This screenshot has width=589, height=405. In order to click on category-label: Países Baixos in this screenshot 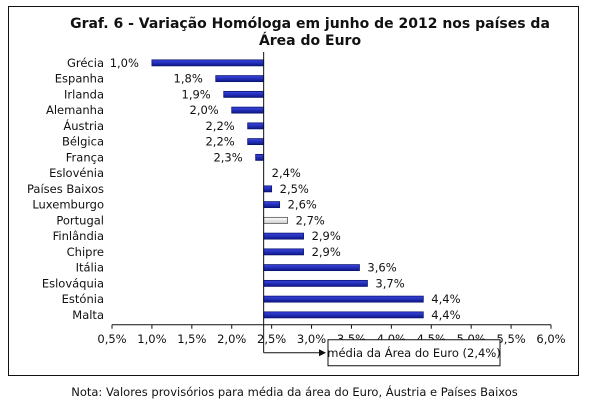, I will do `click(65, 189)`.